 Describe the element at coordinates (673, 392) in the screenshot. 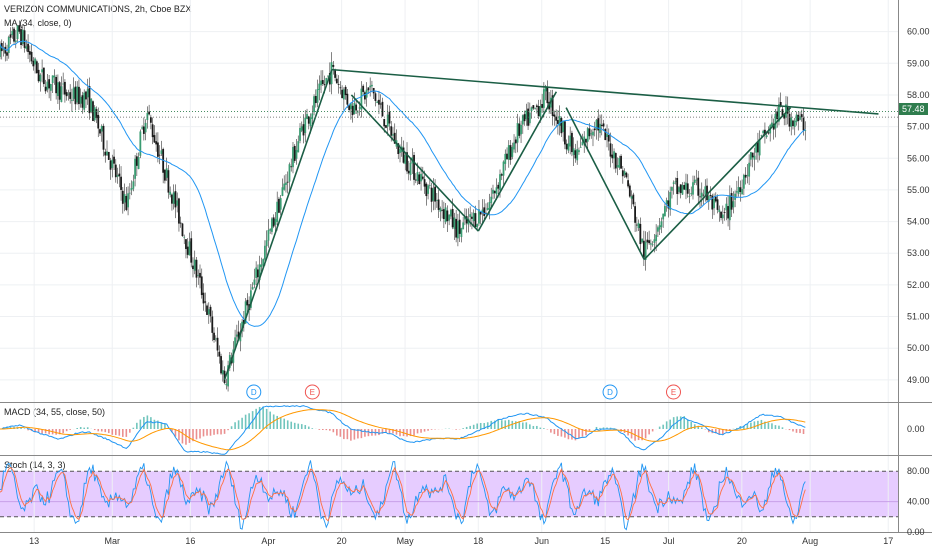

I see `earnings-marker` at that location.